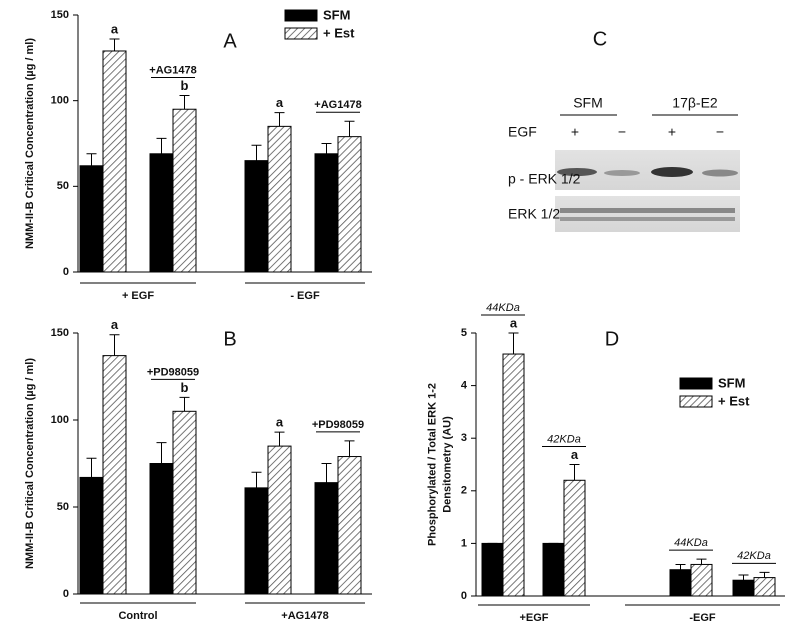 This screenshot has height=630, width=800. I want to click on y-tick-label: 2, so click(464, 491).